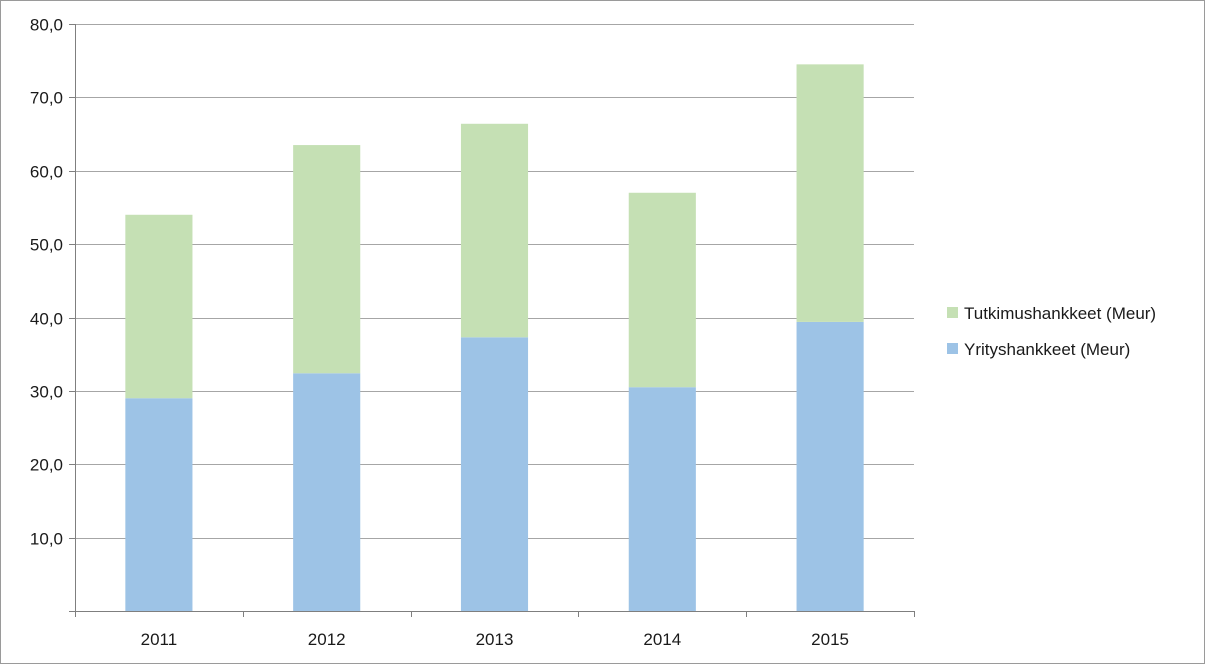 The height and width of the screenshot is (665, 1205). I want to click on bar-yrityshankkeet-2012, so click(327, 492).